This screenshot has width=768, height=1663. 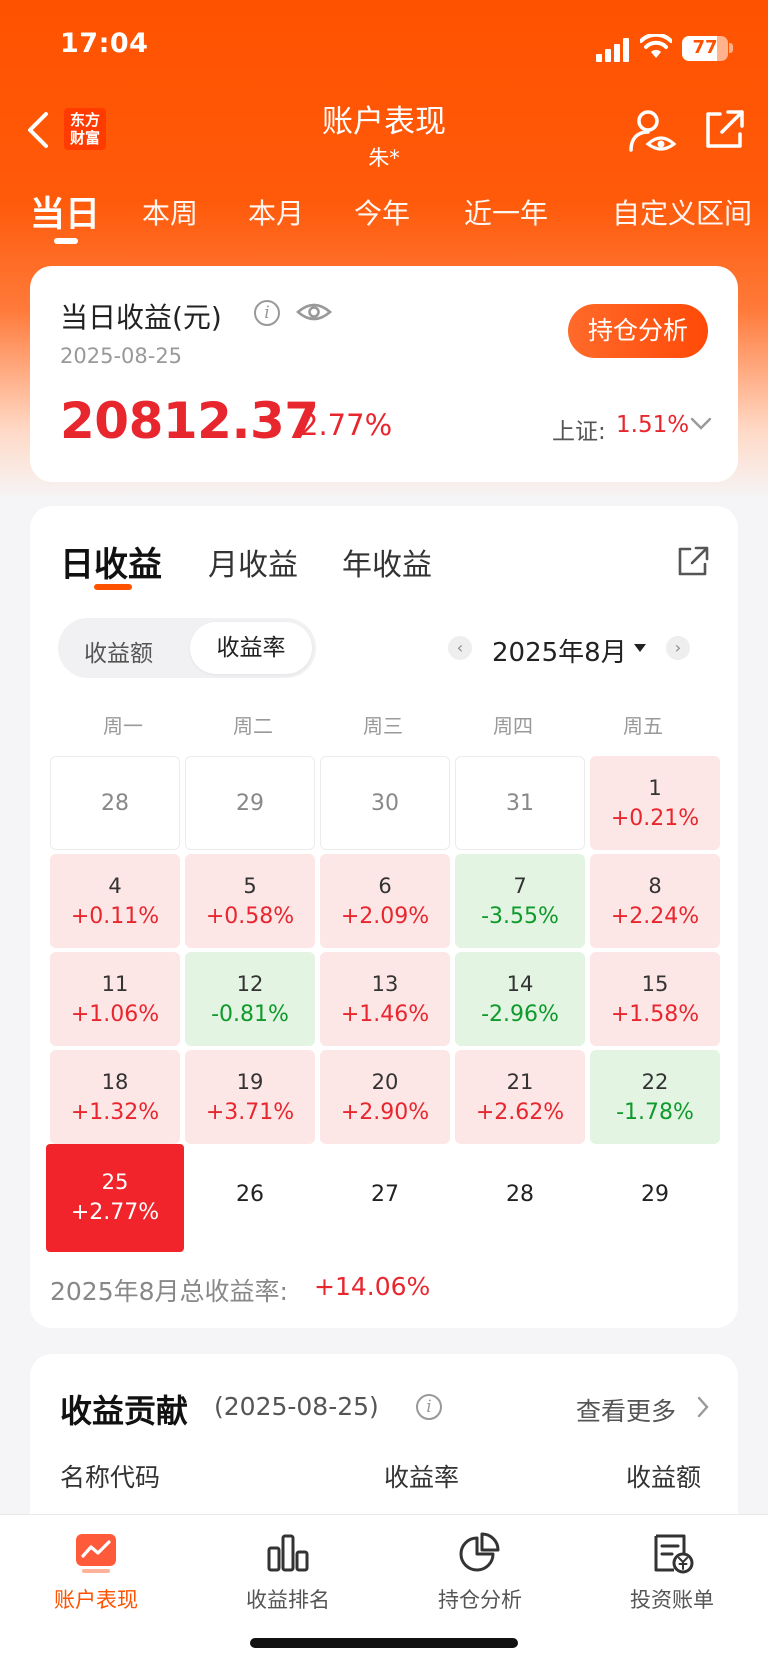 I want to click on tab-custom-range: 自定义区间, so click(x=682, y=213).